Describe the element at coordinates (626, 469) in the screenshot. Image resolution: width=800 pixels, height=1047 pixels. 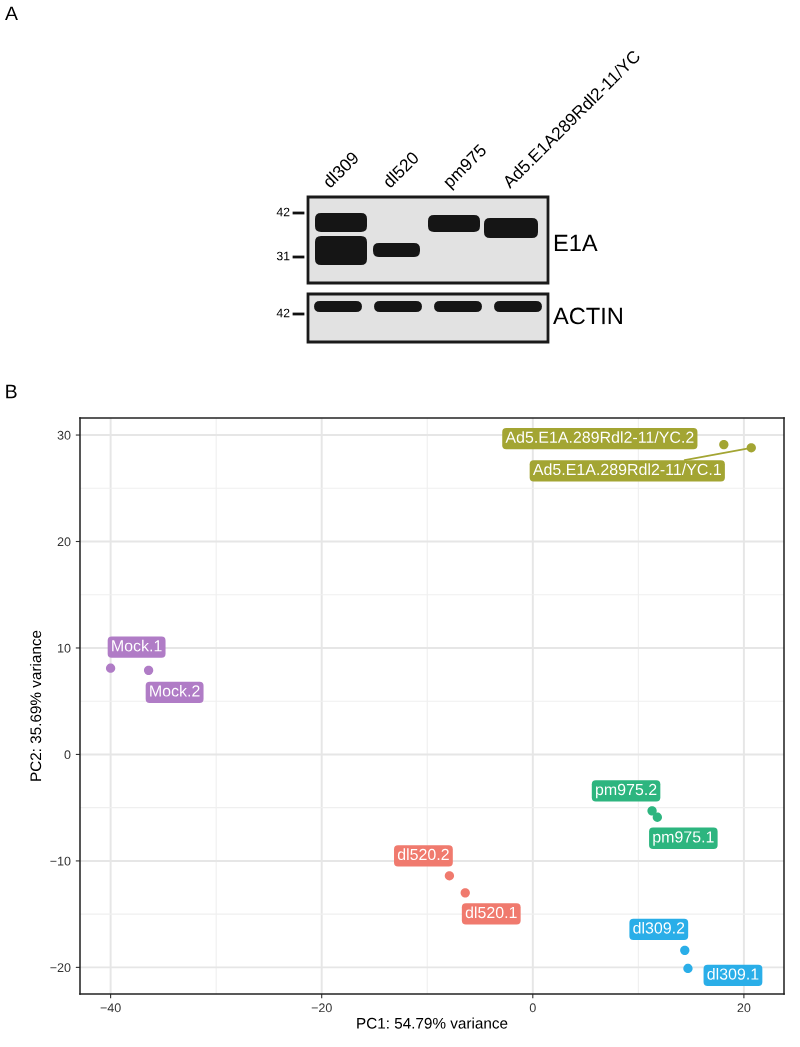
I see `annotation: Ad5.E1A.289Rdl2-11/YC.1` at that location.